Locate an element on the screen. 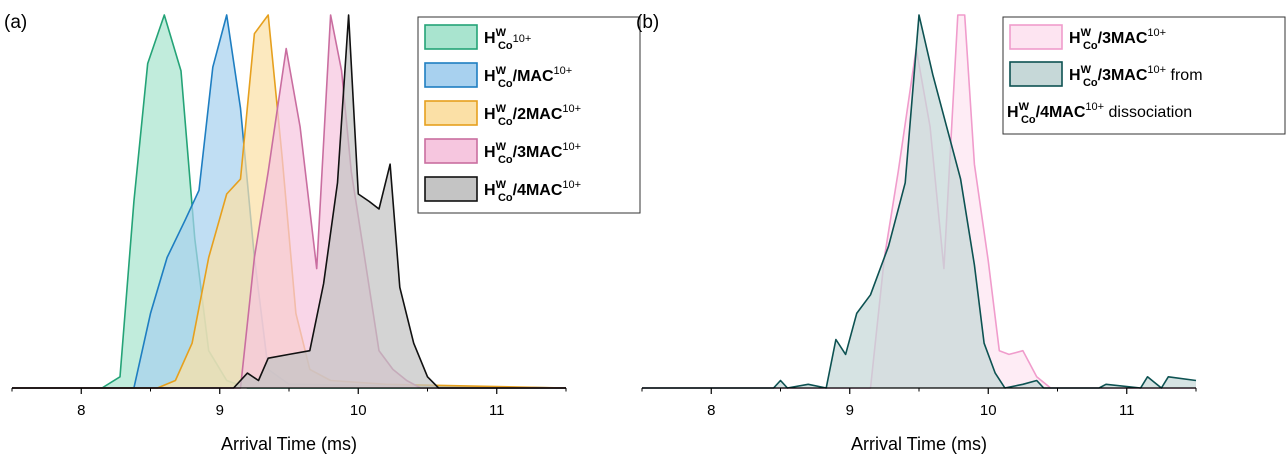  legend-label: HW Co/MAC10+ is located at coordinates (528, 77).